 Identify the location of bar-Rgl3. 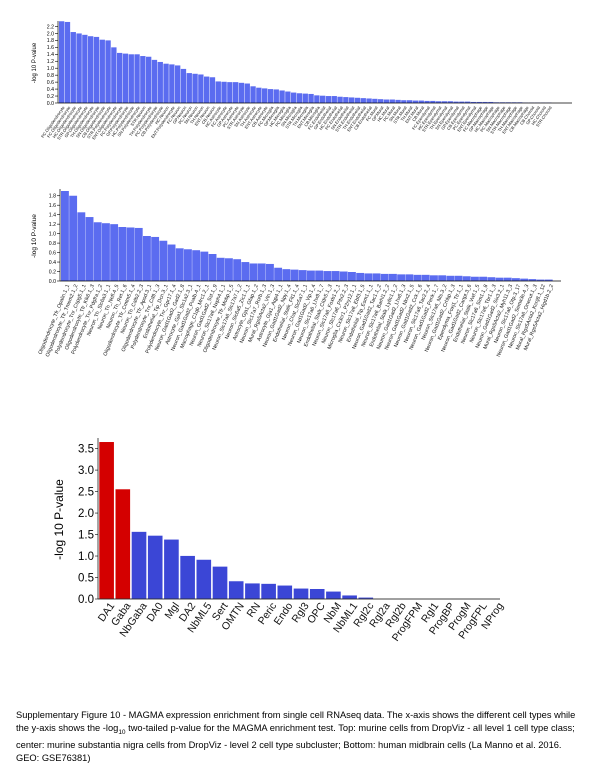
(301, 593).